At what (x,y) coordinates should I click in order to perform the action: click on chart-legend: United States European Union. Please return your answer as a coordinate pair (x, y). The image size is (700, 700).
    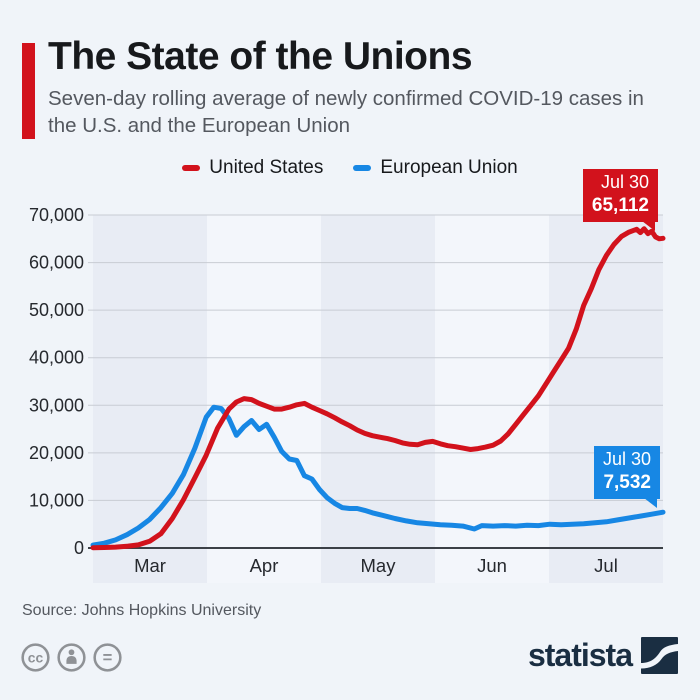
    Looking at the image, I should click on (350, 168).